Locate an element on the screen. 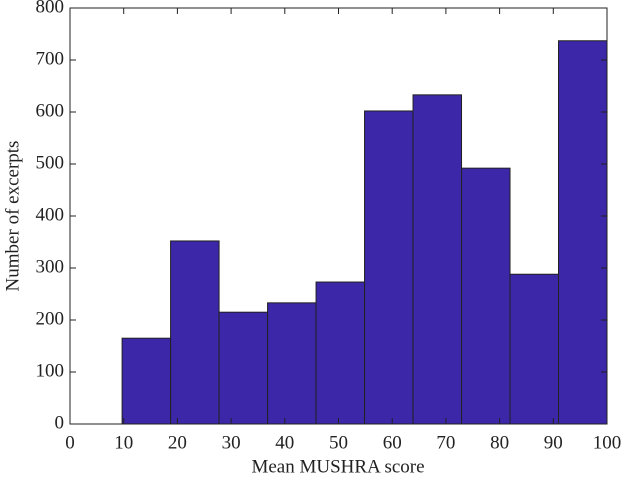 The width and height of the screenshot is (624, 482). y-tick-label: 400 is located at coordinates (50, 214).